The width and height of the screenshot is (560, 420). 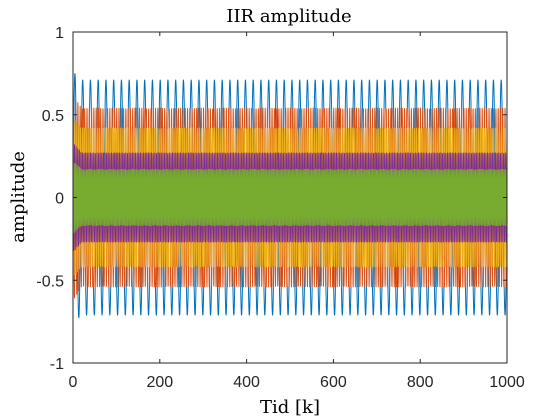 What do you see at coordinates (59, 199) in the screenshot?
I see `y-tick-label: 0` at bounding box center [59, 199].